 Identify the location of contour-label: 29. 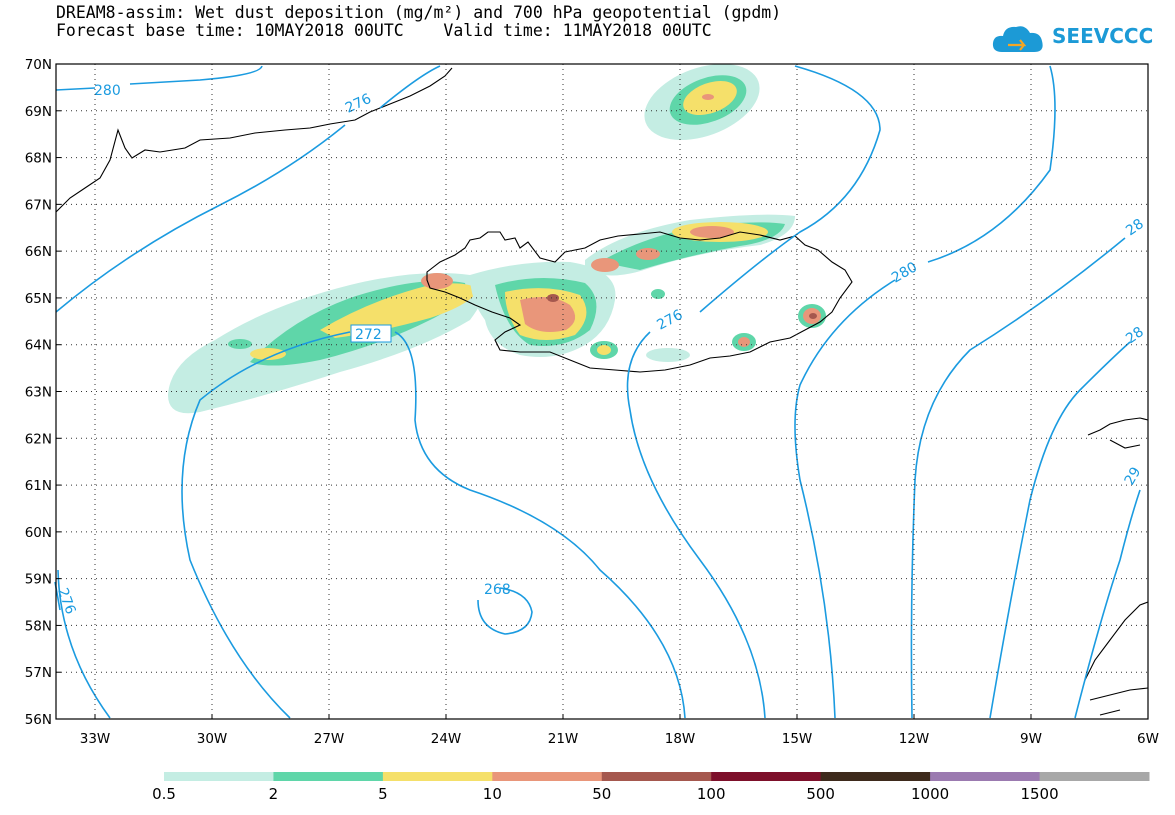
(1133, 476).